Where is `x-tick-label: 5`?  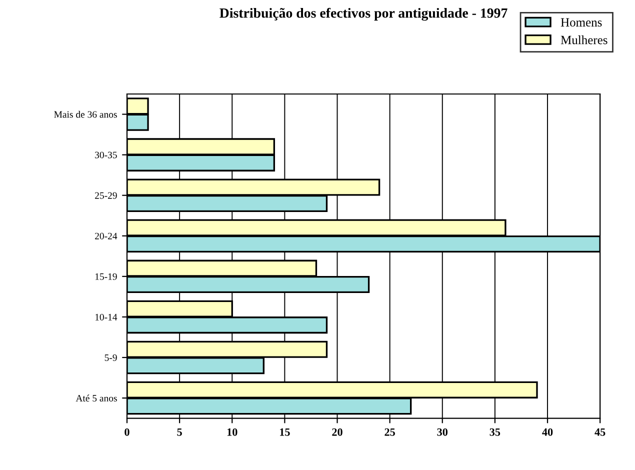 x-tick-label: 5 is located at coordinates (179, 432).